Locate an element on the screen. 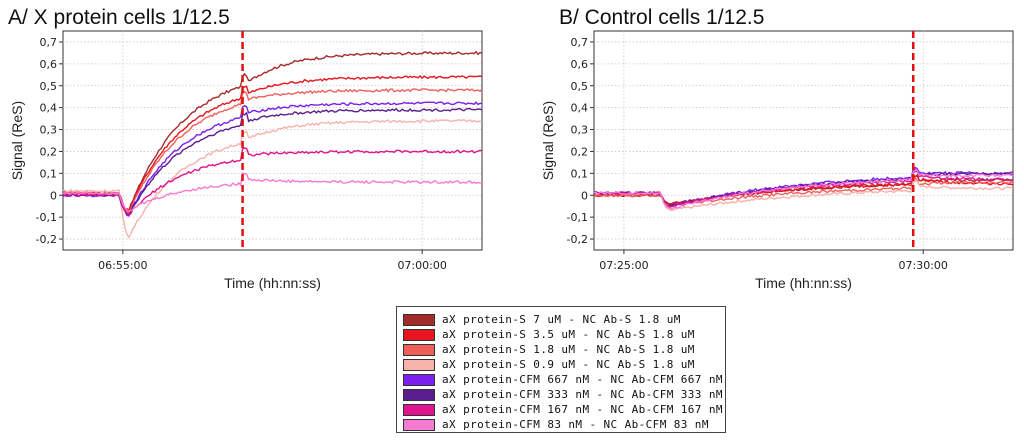 The image size is (1024, 445). chart-title: B/ Control cells 1/12.5 is located at coordinates (661, 17).